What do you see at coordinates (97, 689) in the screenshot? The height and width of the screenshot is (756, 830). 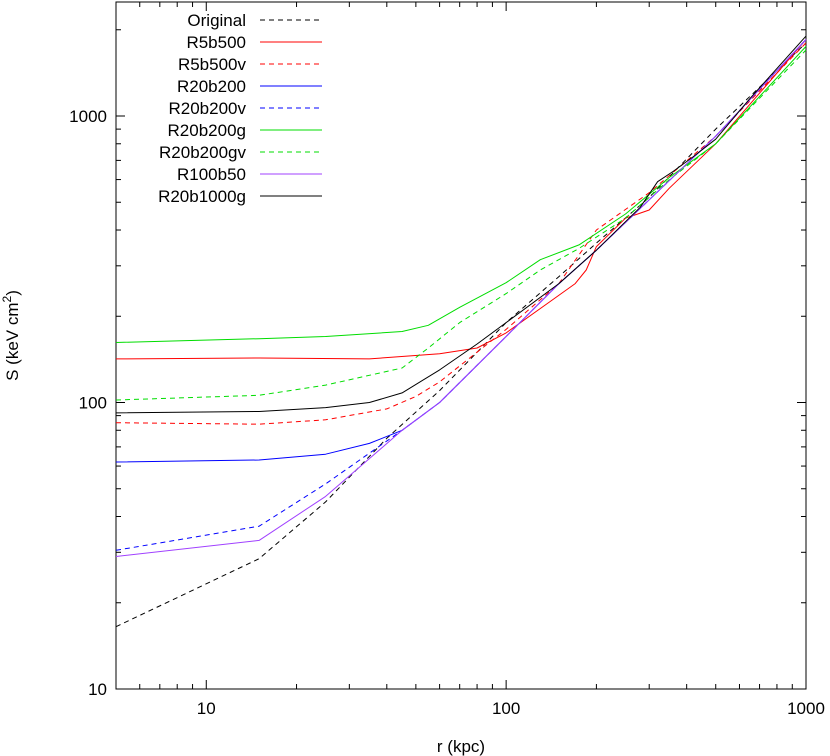 I see `y-tick-label: 10` at bounding box center [97, 689].